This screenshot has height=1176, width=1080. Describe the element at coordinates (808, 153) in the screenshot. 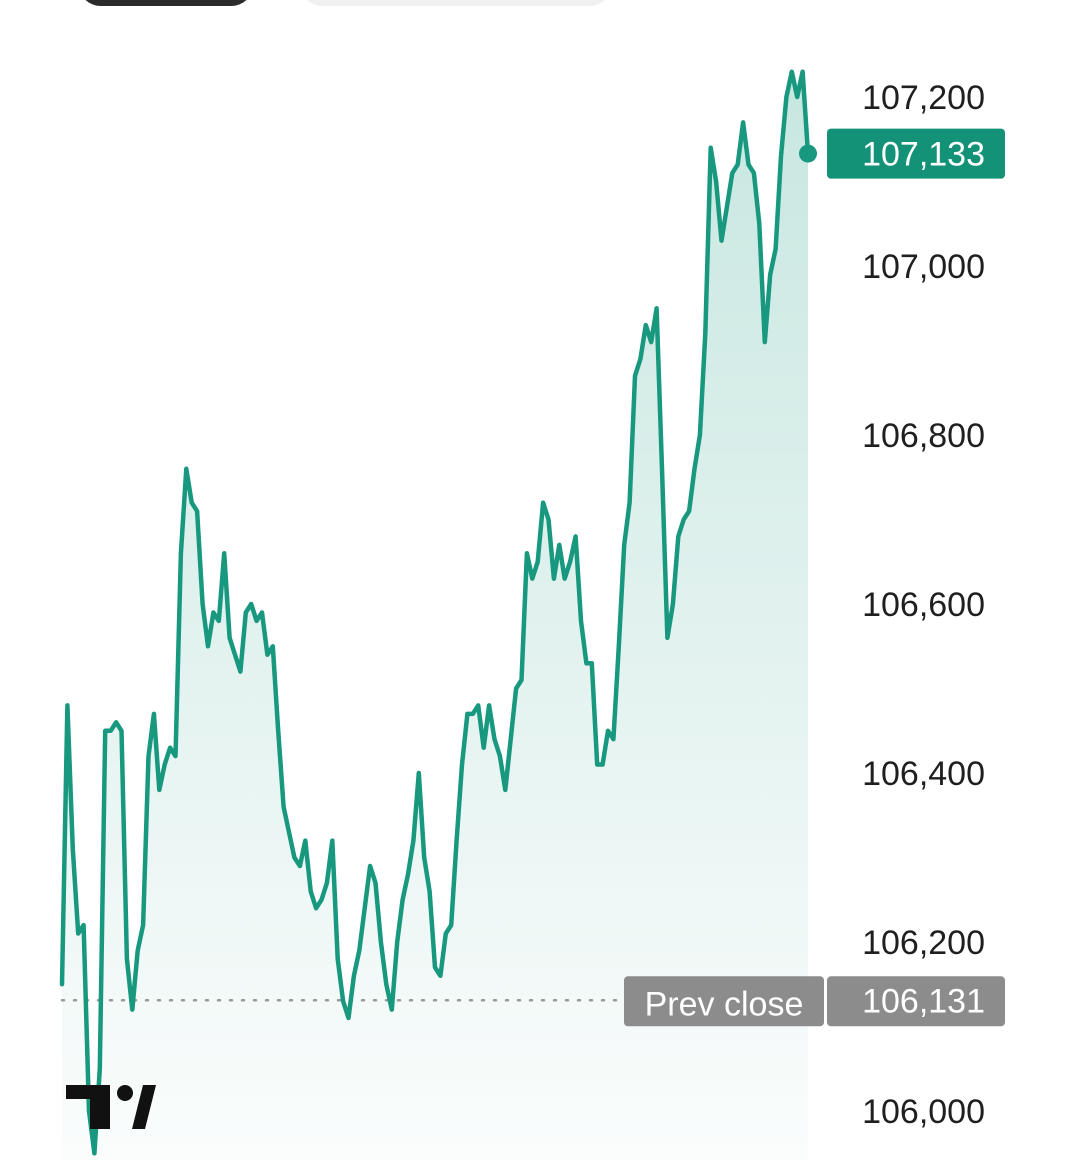

I see `current-price-dot` at that location.